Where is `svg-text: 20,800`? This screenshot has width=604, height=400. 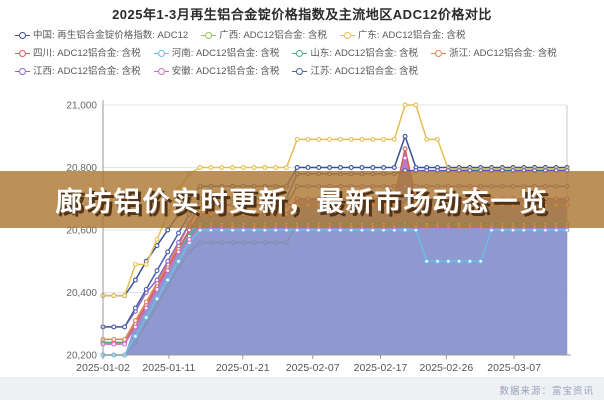 svg-text: 20,800 is located at coordinates (81, 168).